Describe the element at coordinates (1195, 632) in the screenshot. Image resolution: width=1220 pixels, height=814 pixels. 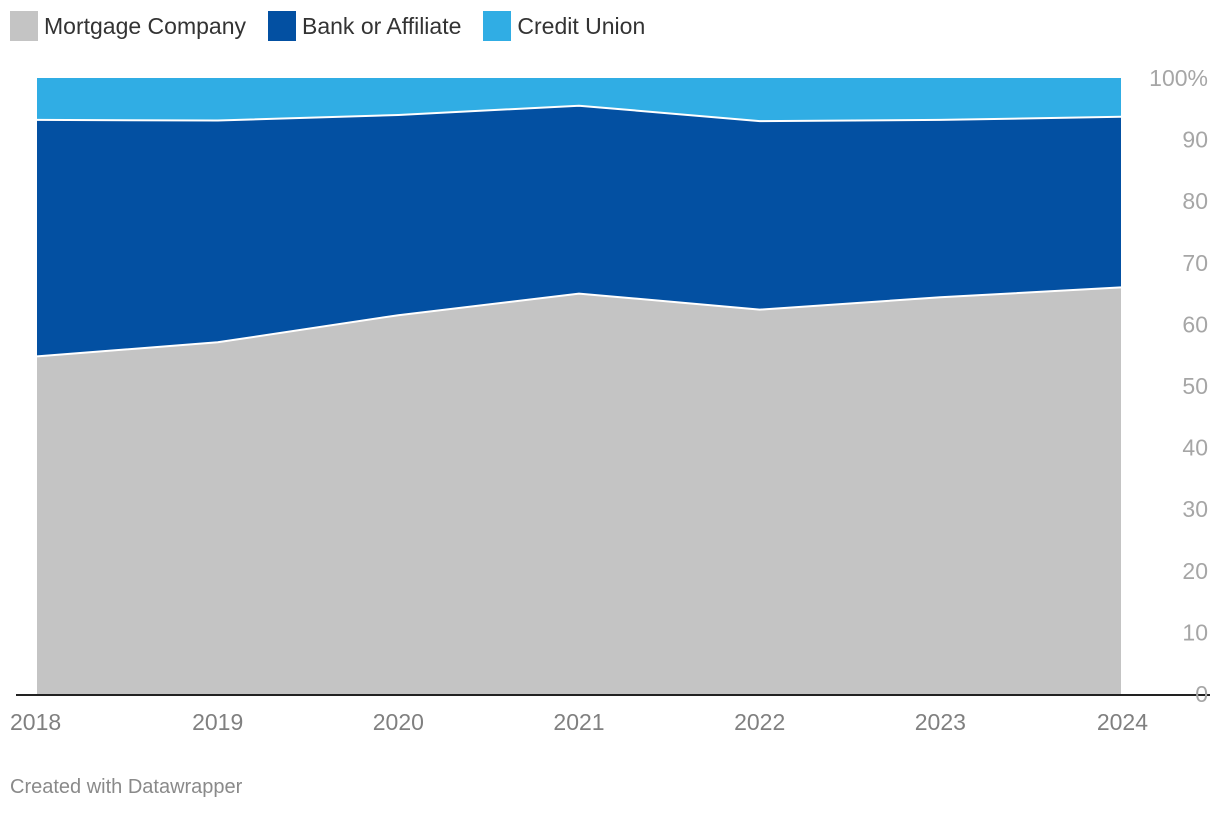
I see `y-tick-label: 10` at that location.